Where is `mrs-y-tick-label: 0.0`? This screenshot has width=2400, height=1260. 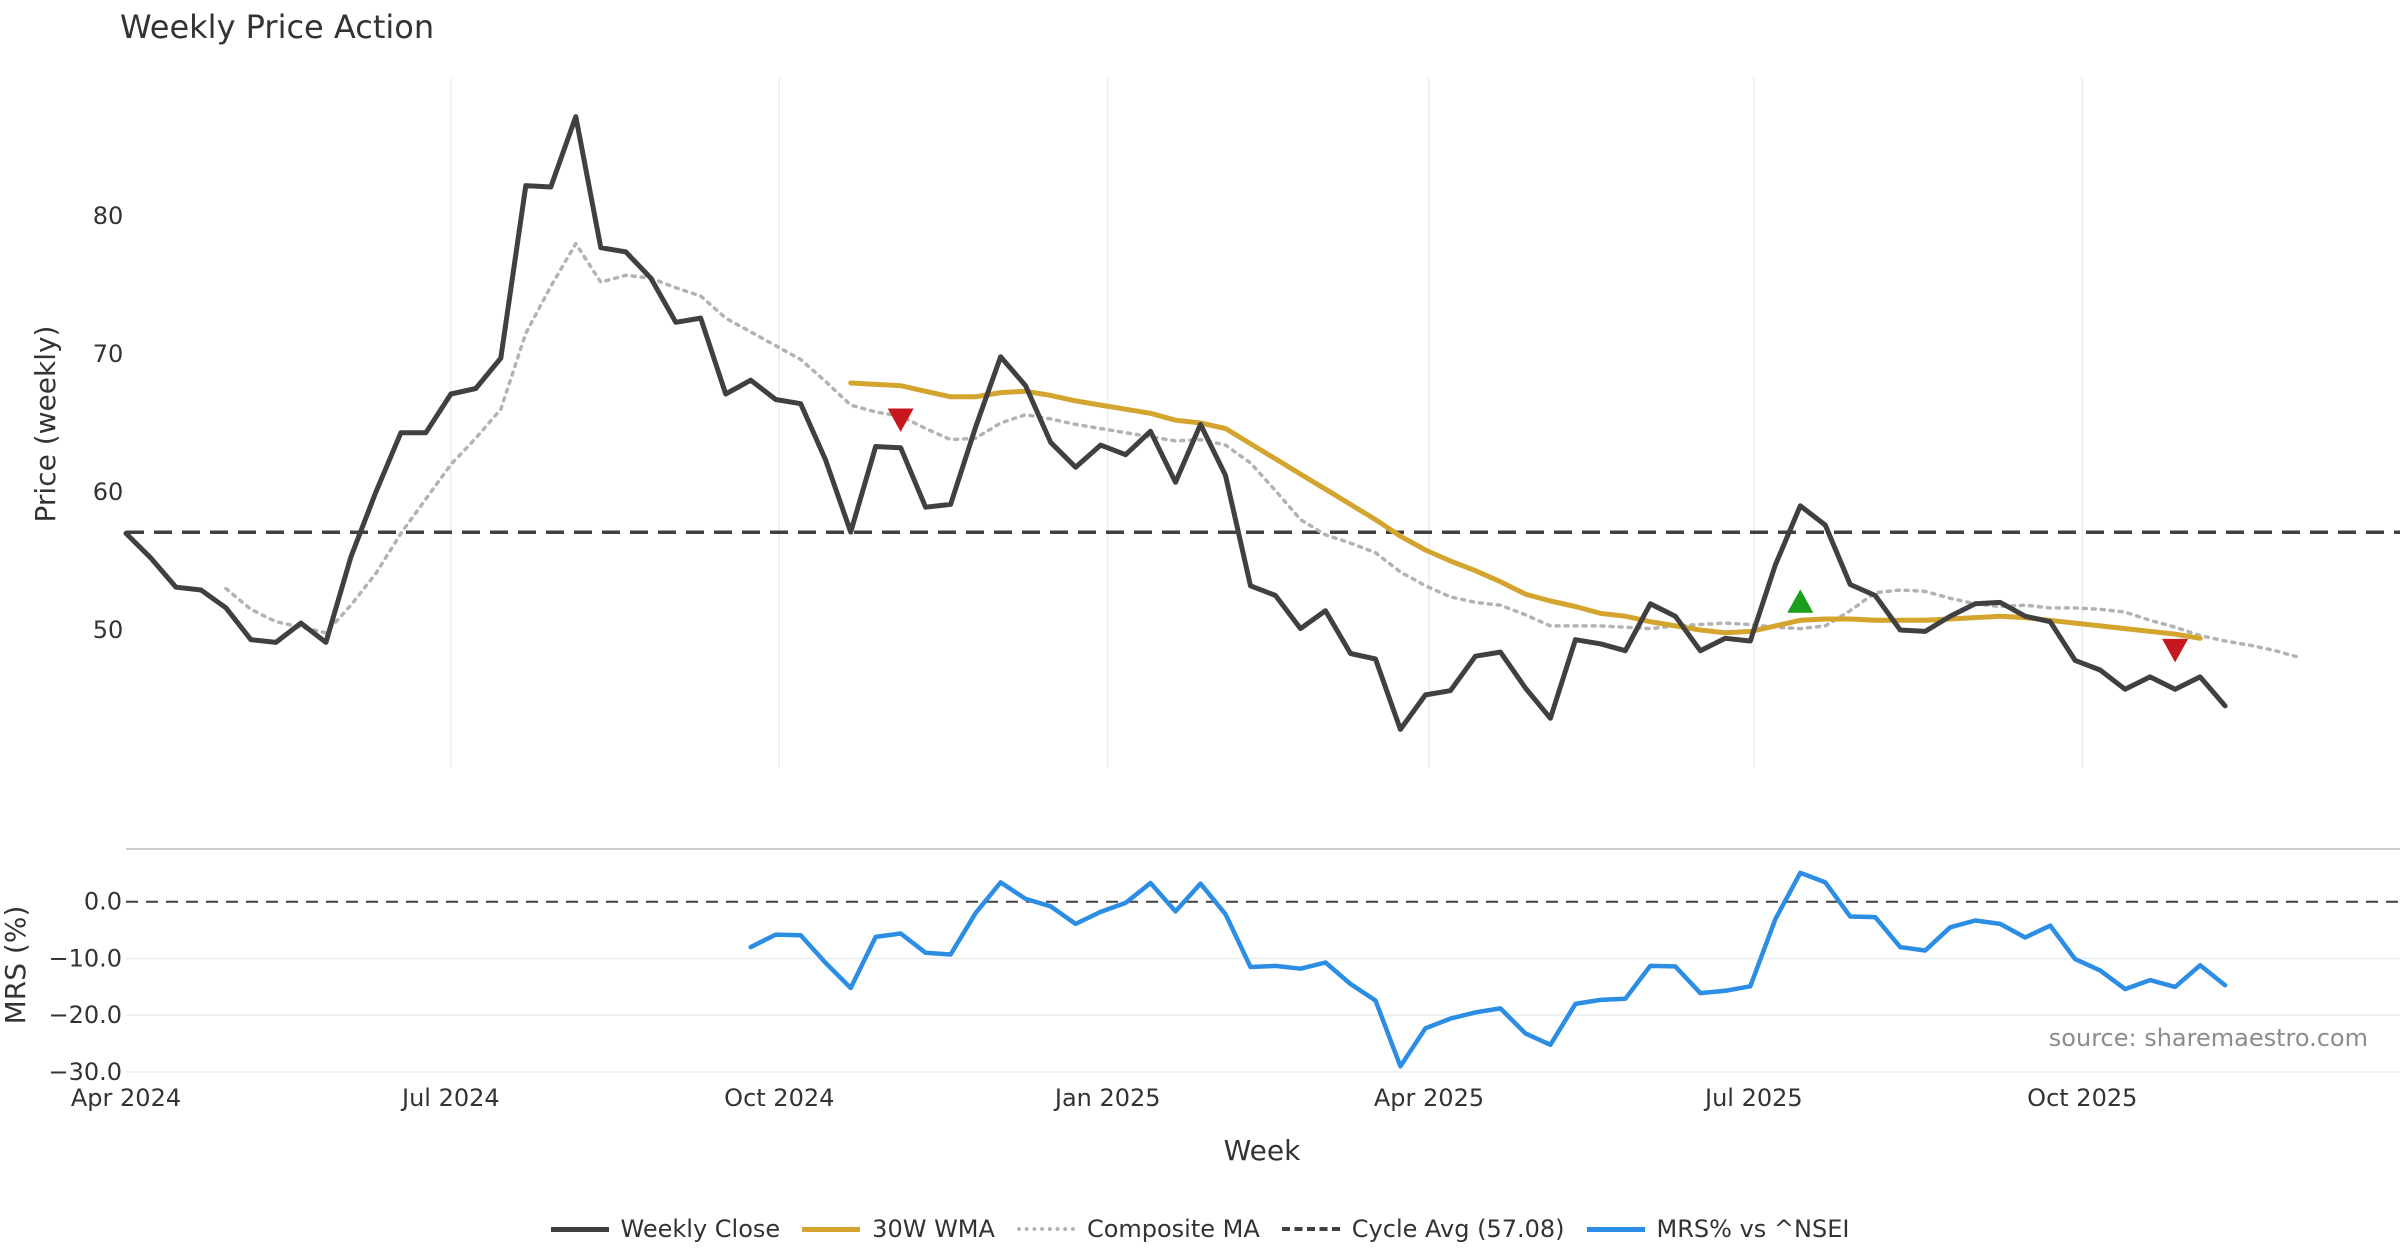 mrs-y-tick-label: 0.0 is located at coordinates (103, 902).